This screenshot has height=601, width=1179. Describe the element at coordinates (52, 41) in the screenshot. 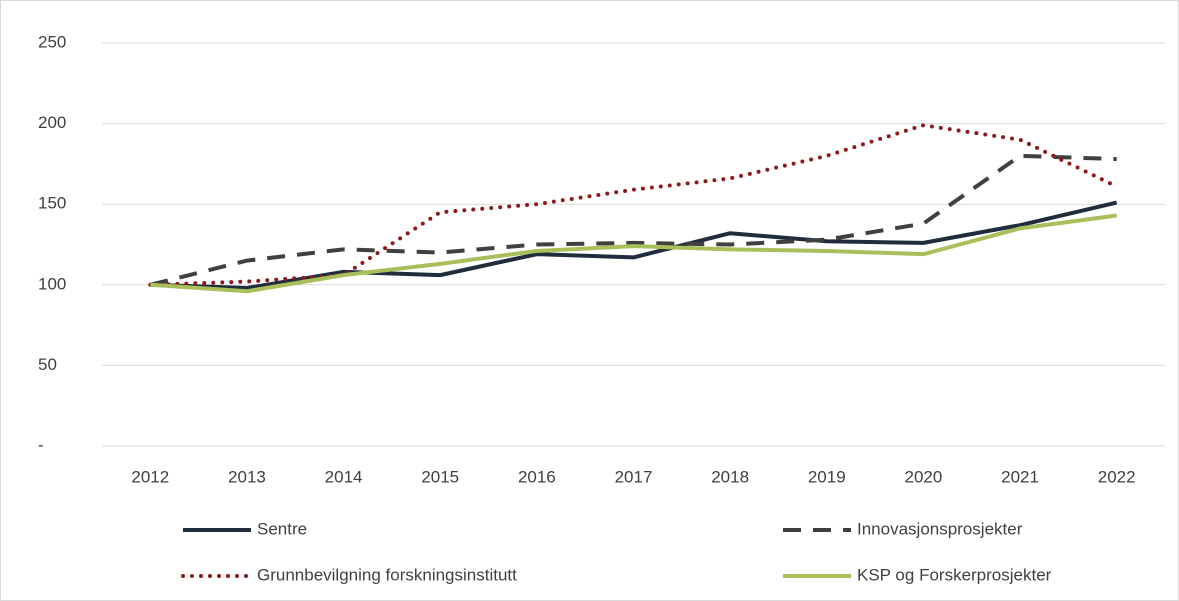

I see `y-tick-label: 250` at that location.